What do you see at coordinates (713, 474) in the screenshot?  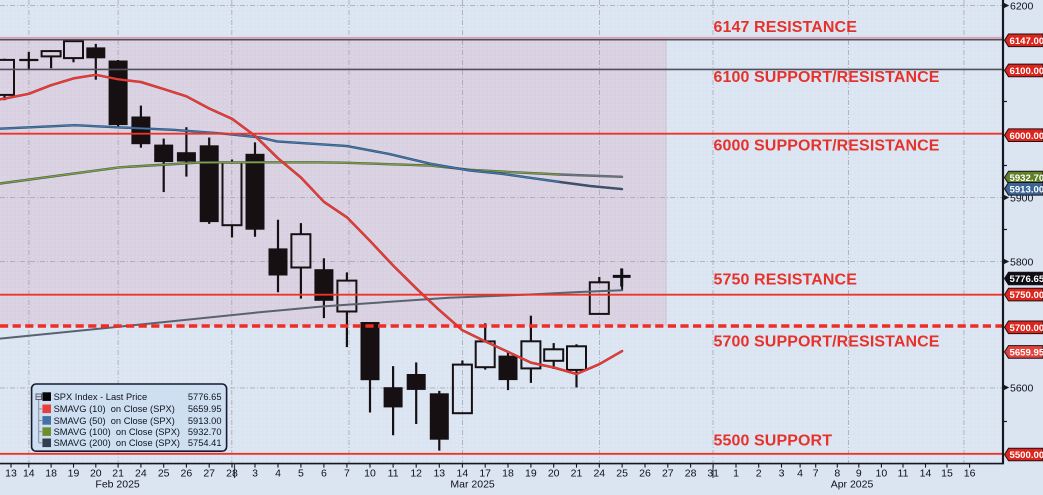 I see `svg-text: 31` at bounding box center [713, 474].